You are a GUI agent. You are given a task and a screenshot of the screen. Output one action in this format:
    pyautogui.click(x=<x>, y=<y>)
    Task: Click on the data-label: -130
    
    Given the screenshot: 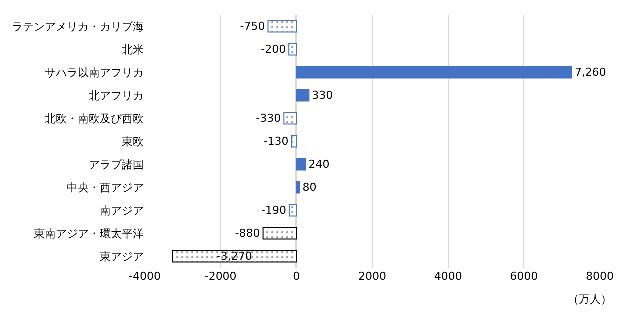 What is the action you would take?
    pyautogui.click(x=276, y=141)
    